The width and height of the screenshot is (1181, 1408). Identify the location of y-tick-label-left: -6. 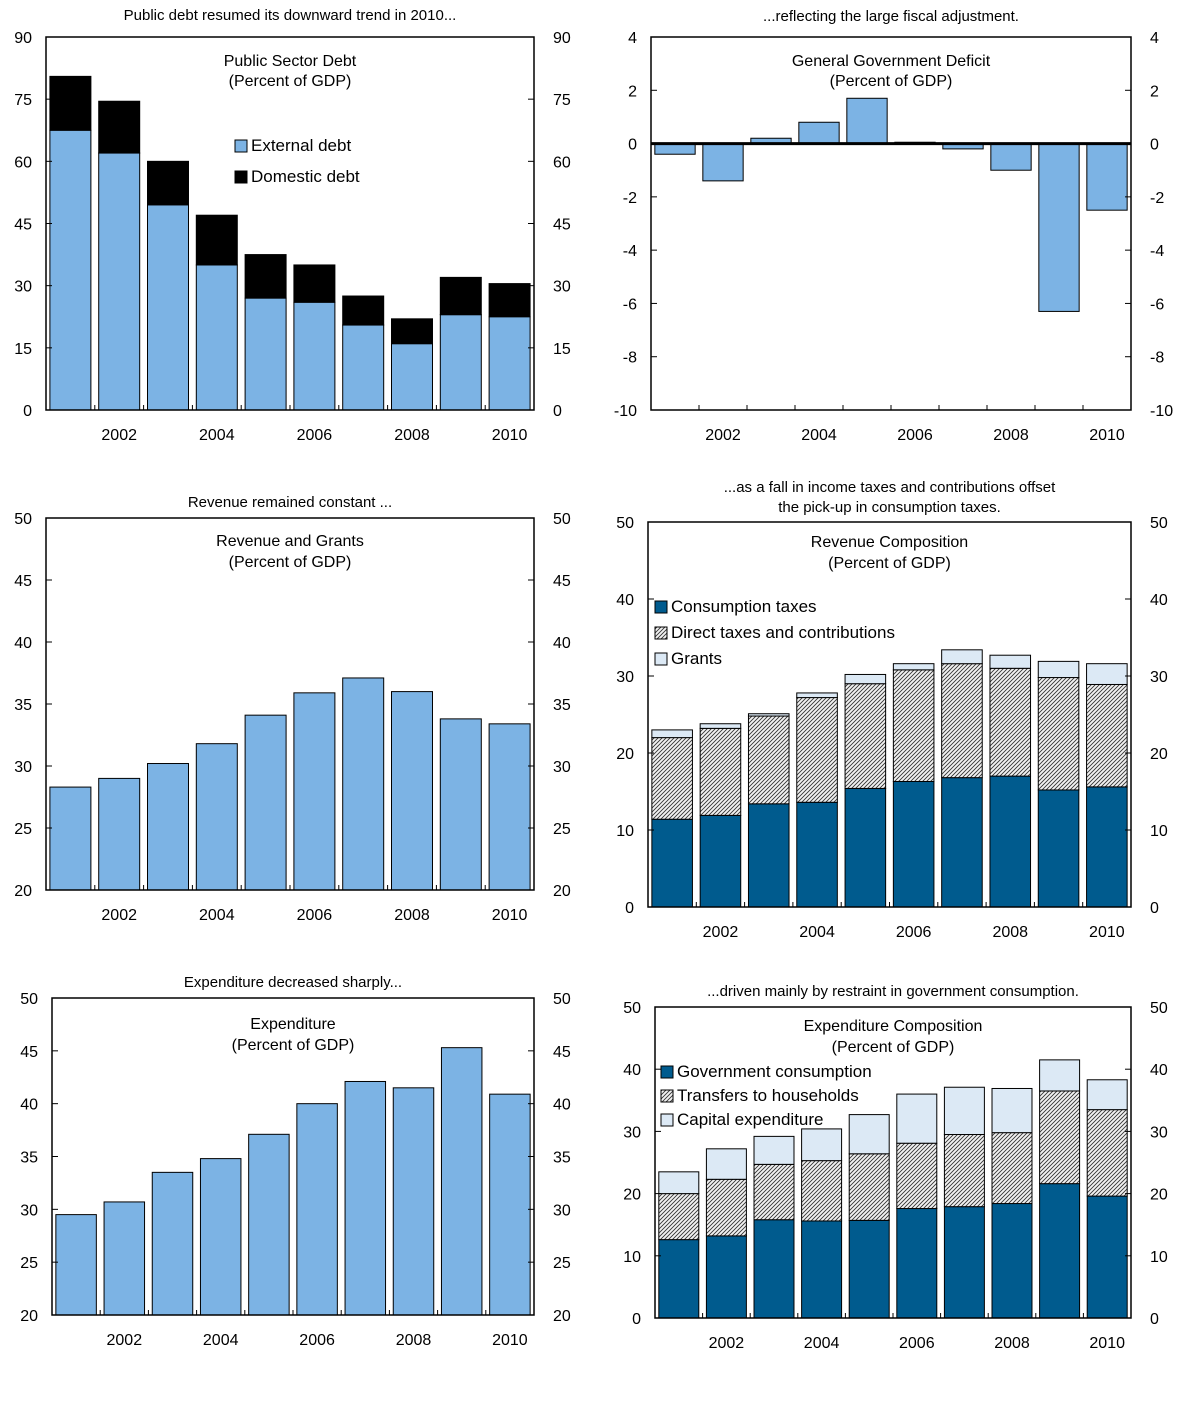
(630, 304).